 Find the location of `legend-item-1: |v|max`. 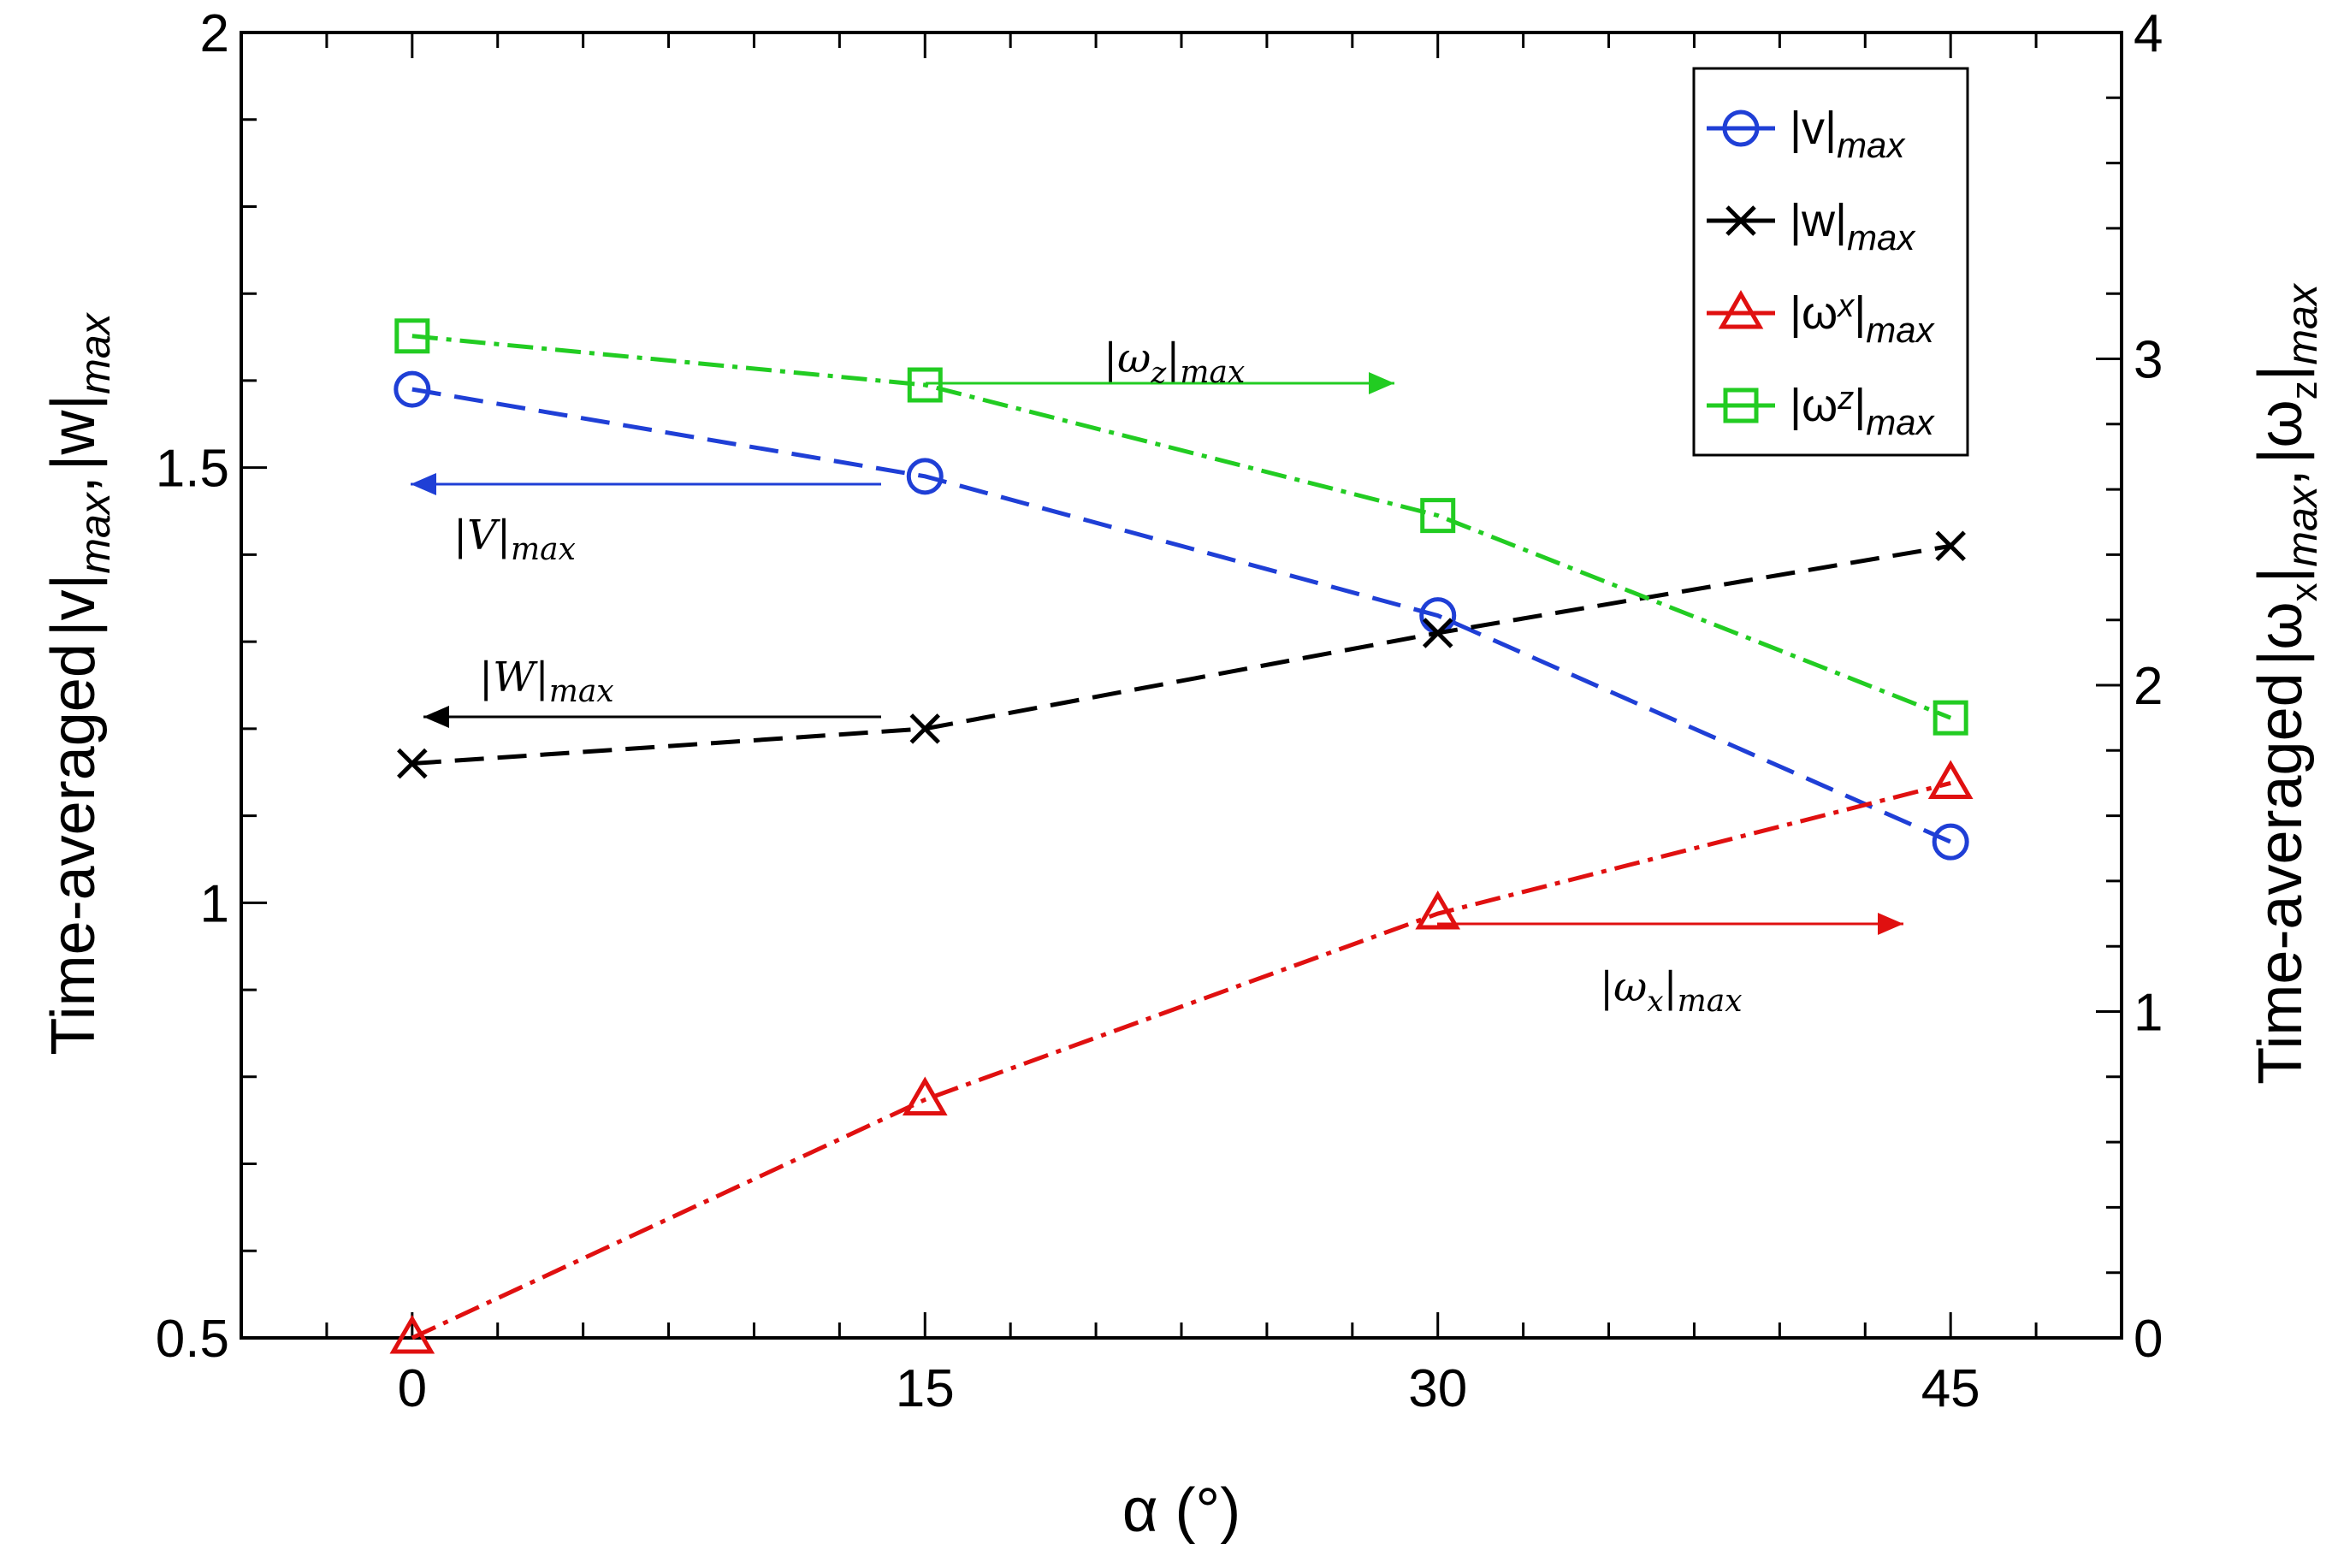

legend-item-1: |v|max is located at coordinates (1806, 134).